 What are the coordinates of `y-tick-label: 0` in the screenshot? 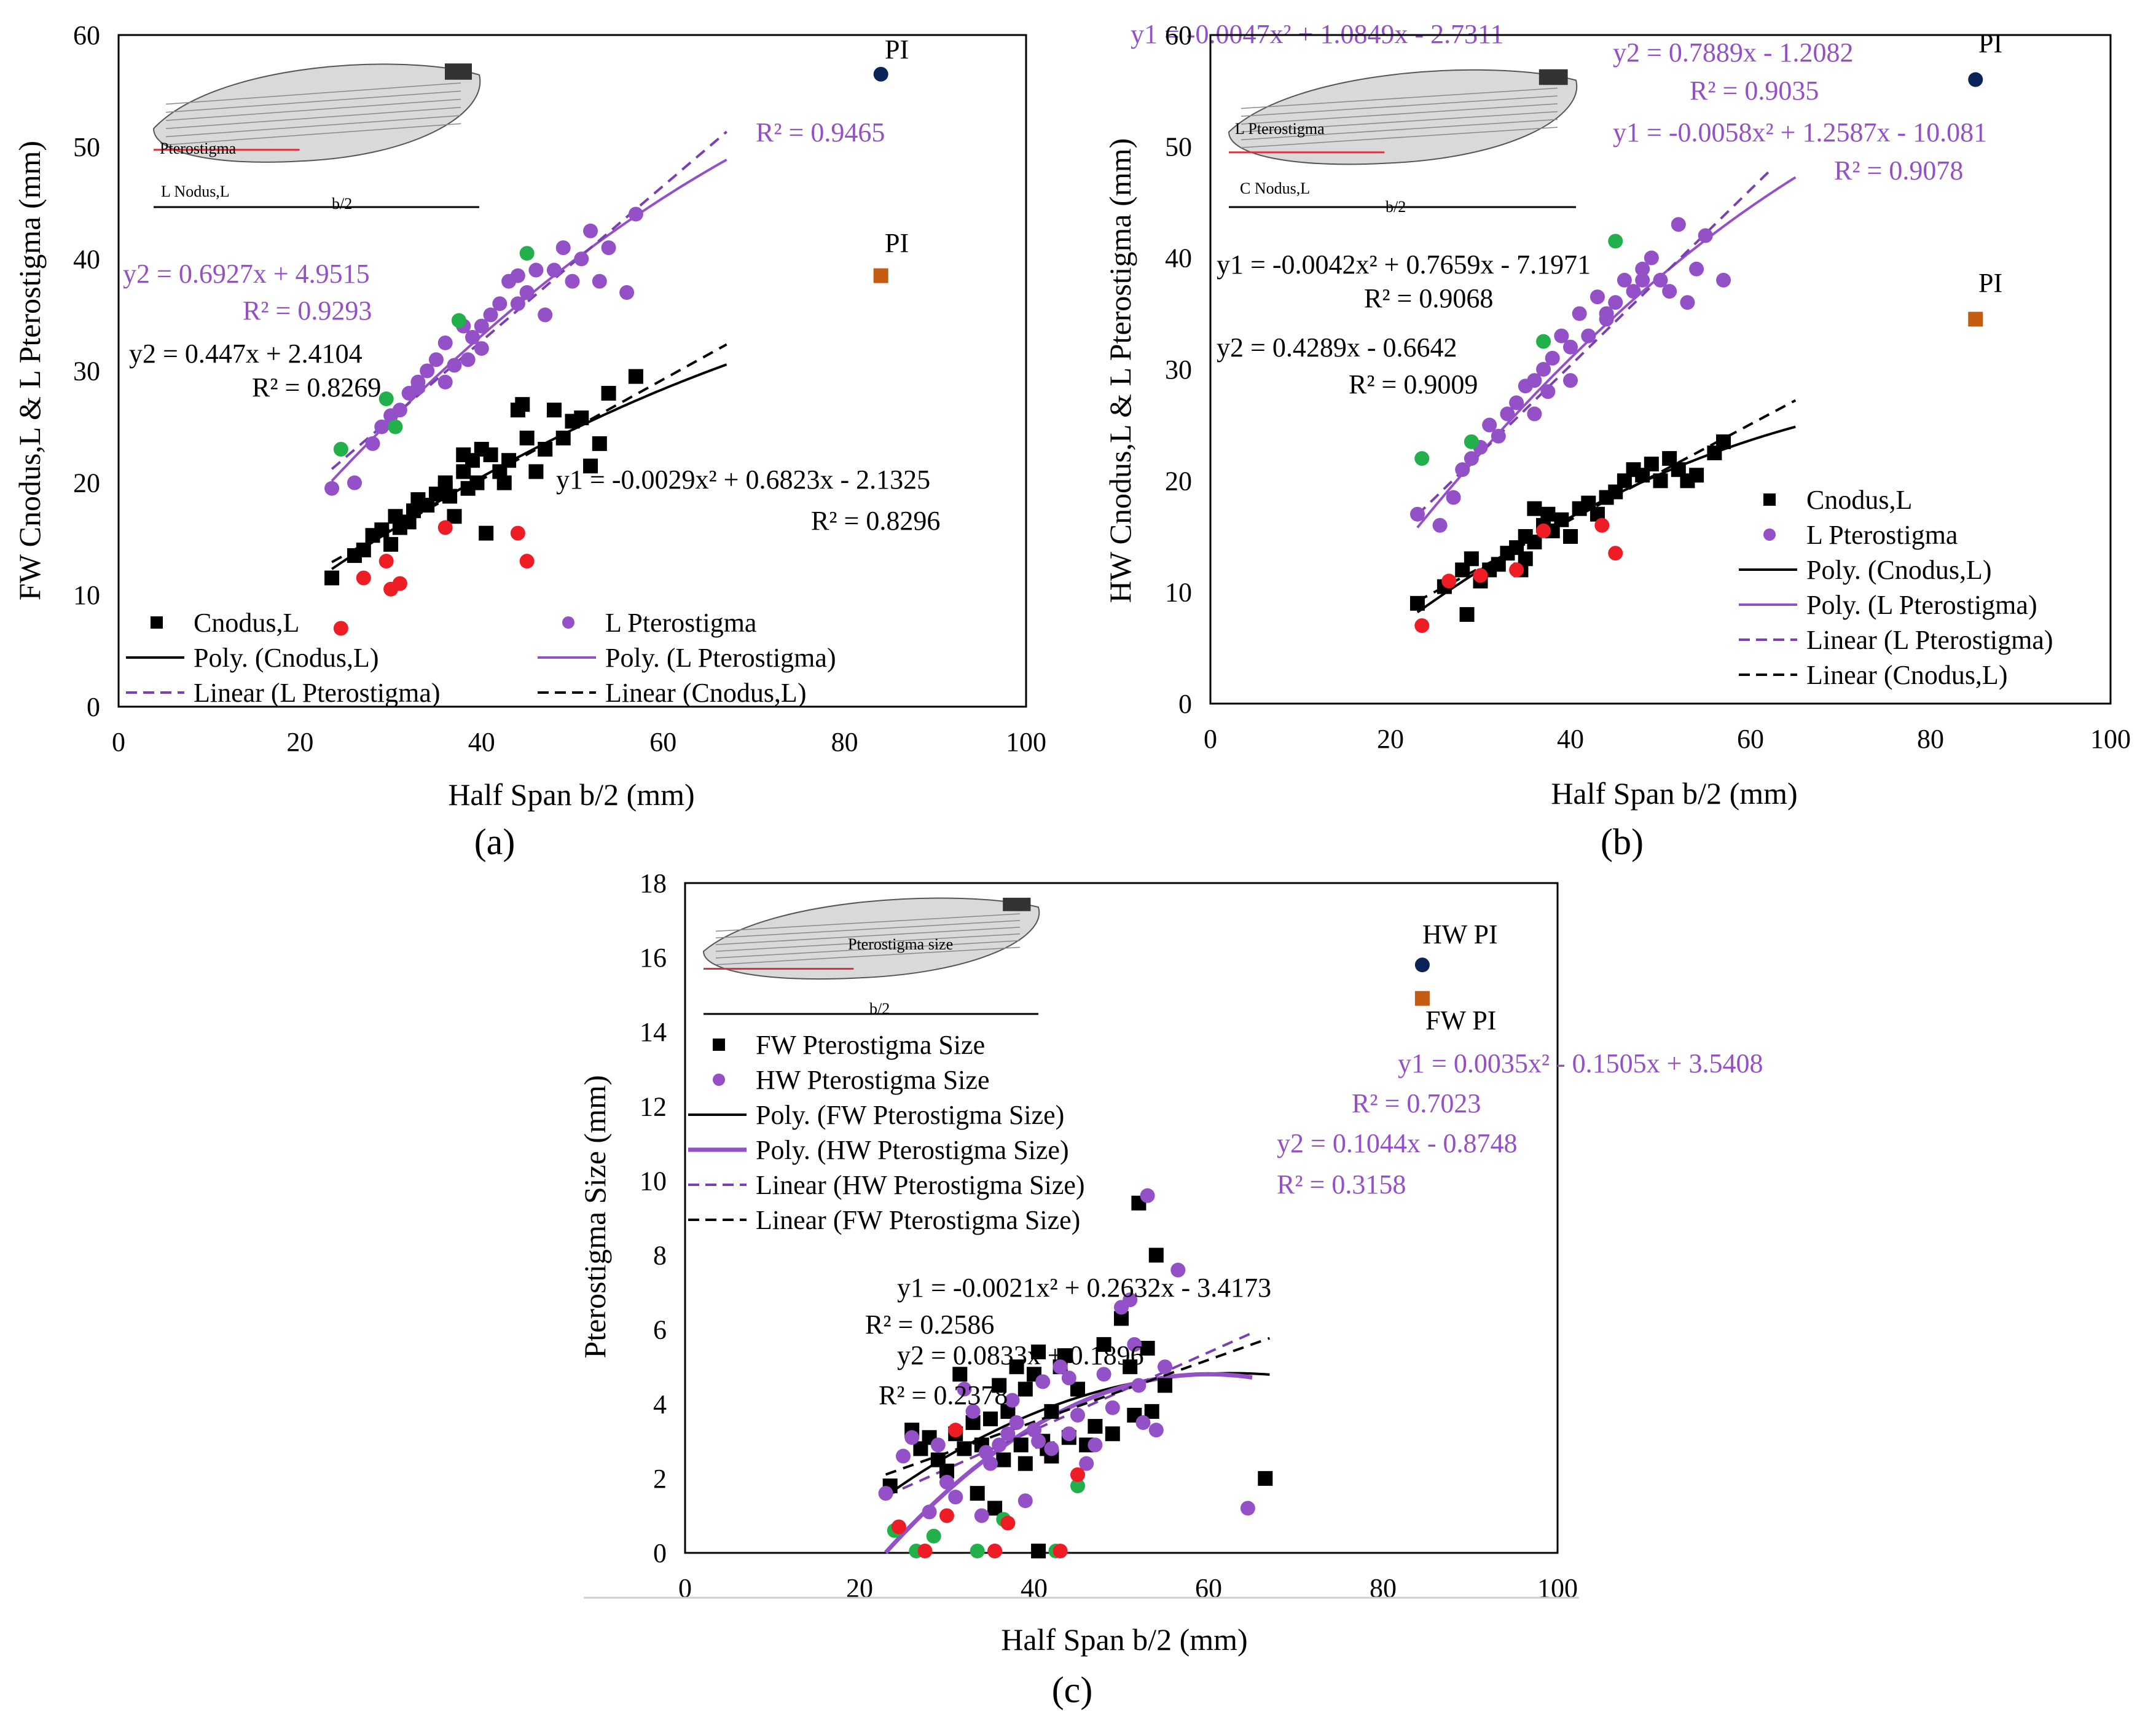 It's located at (1185, 704).